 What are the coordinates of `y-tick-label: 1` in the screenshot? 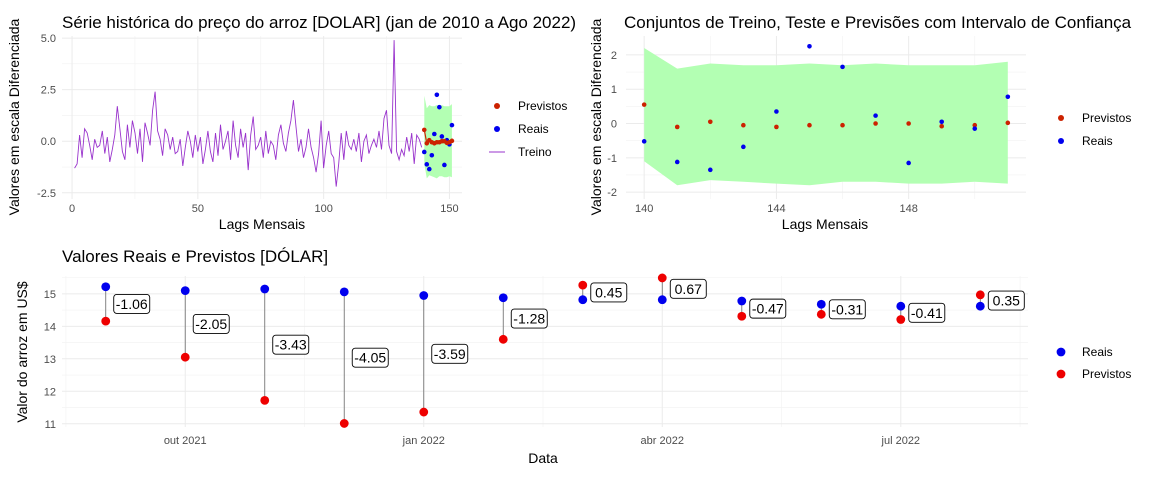 It's located at (614, 90).